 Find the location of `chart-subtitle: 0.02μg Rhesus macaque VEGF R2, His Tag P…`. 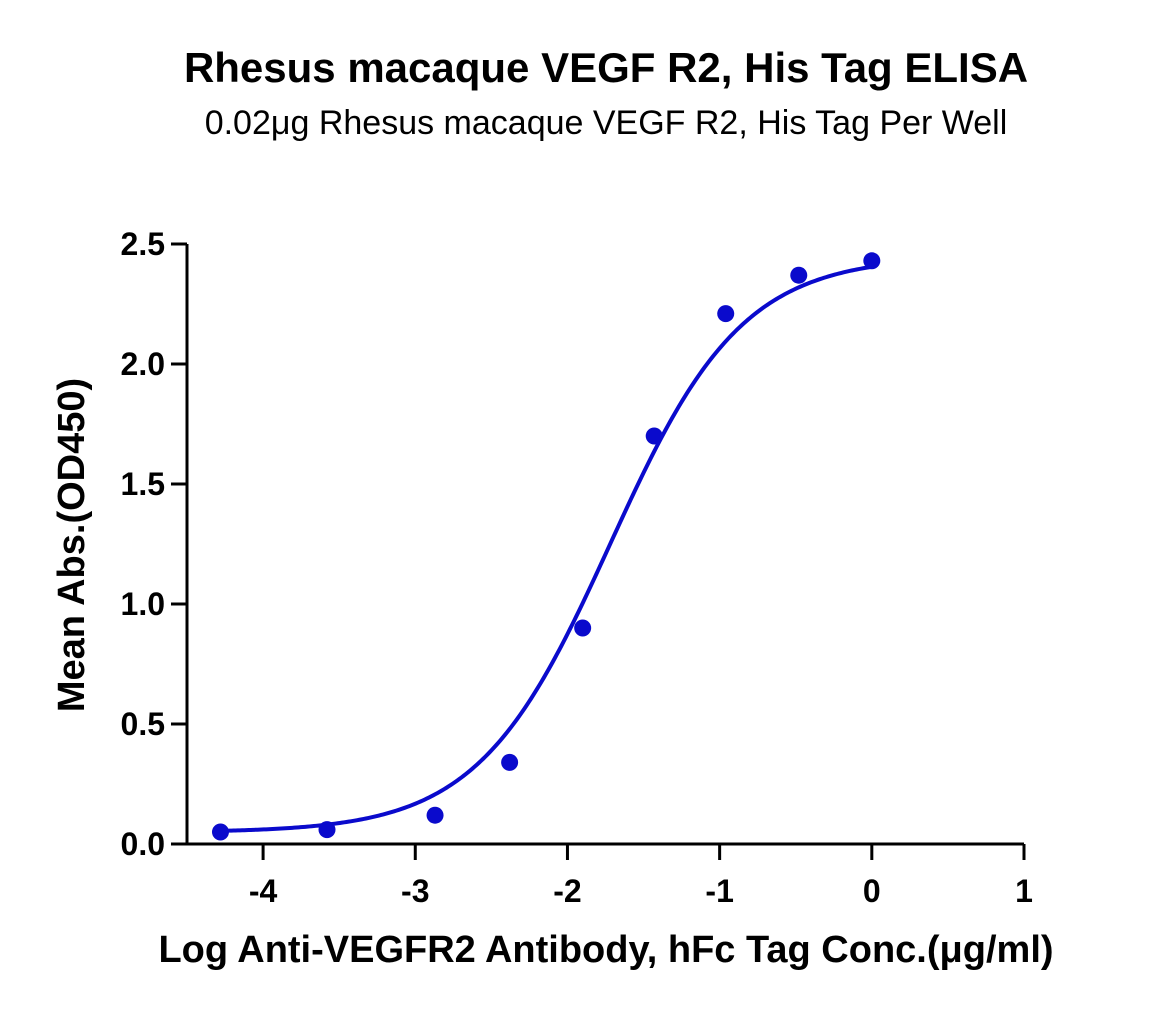

chart-subtitle: 0.02μg Rhesus macaque VEGF R2, His Tag P… is located at coordinates (606, 123).